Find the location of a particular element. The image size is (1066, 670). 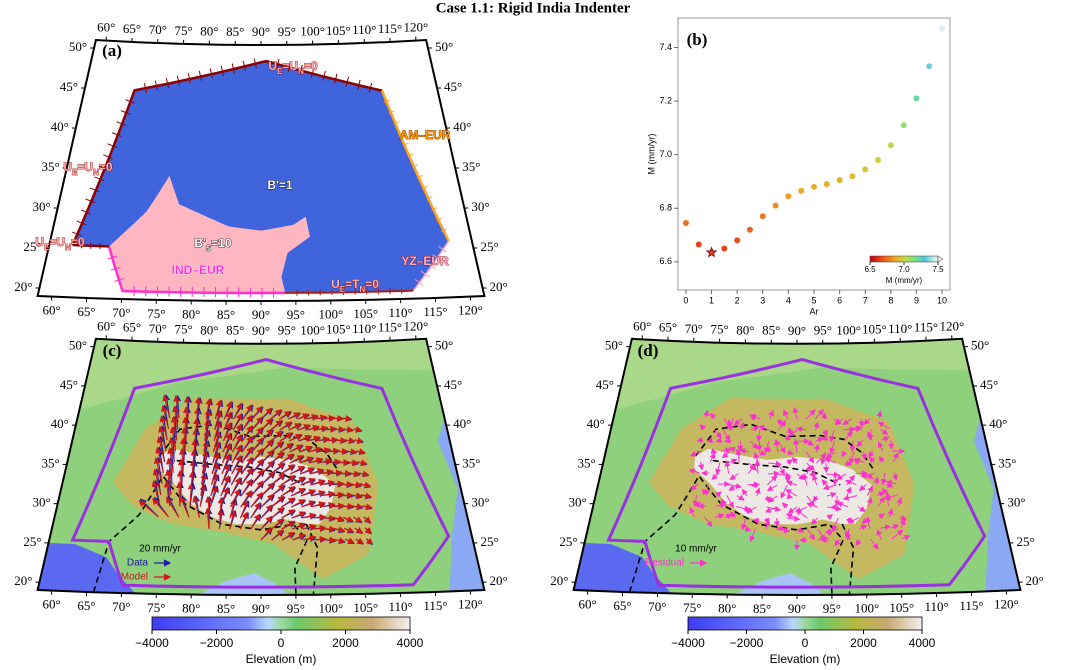

lon-tick-label: 120° is located at coordinates (1006, 604).